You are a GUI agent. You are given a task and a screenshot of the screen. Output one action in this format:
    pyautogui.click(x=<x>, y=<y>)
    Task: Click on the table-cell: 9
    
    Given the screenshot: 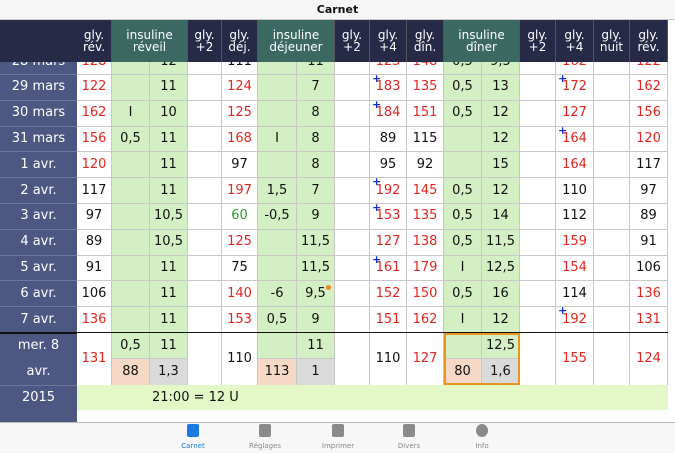 What is the action you would take?
    pyautogui.click(x=316, y=320)
    